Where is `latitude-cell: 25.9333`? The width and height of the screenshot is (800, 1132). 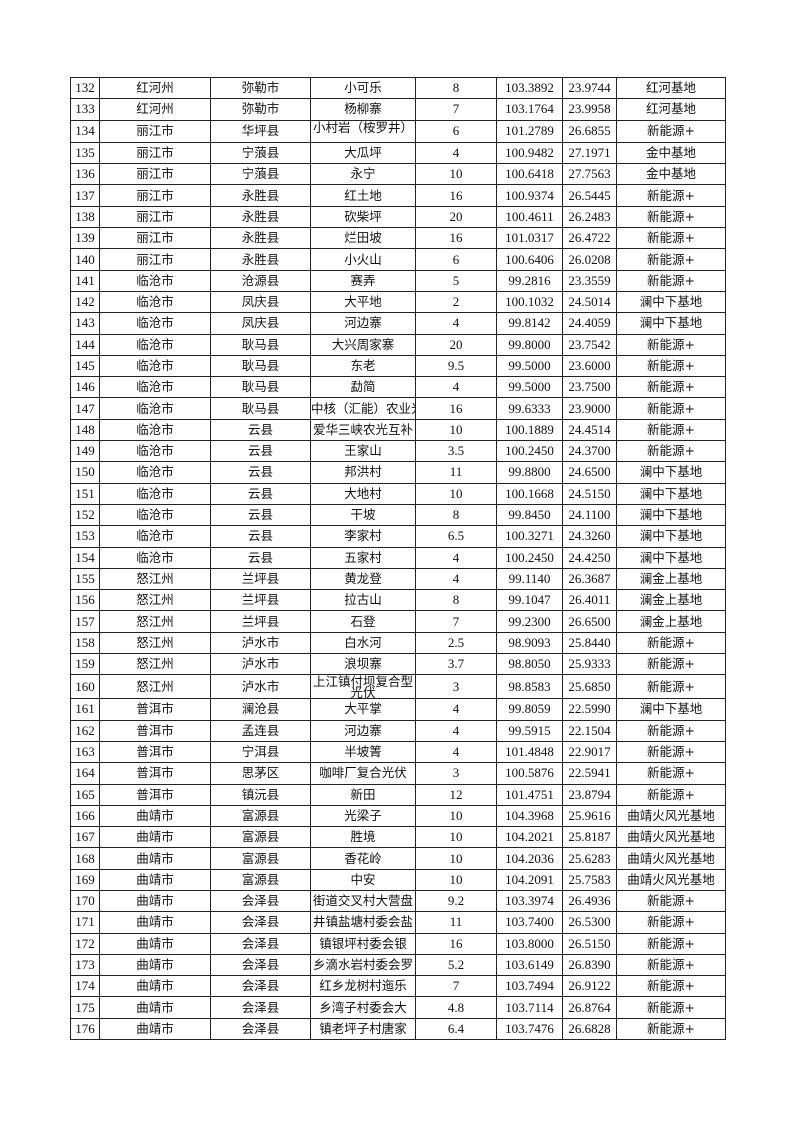 latitude-cell: 25.9333 is located at coordinates (589, 664).